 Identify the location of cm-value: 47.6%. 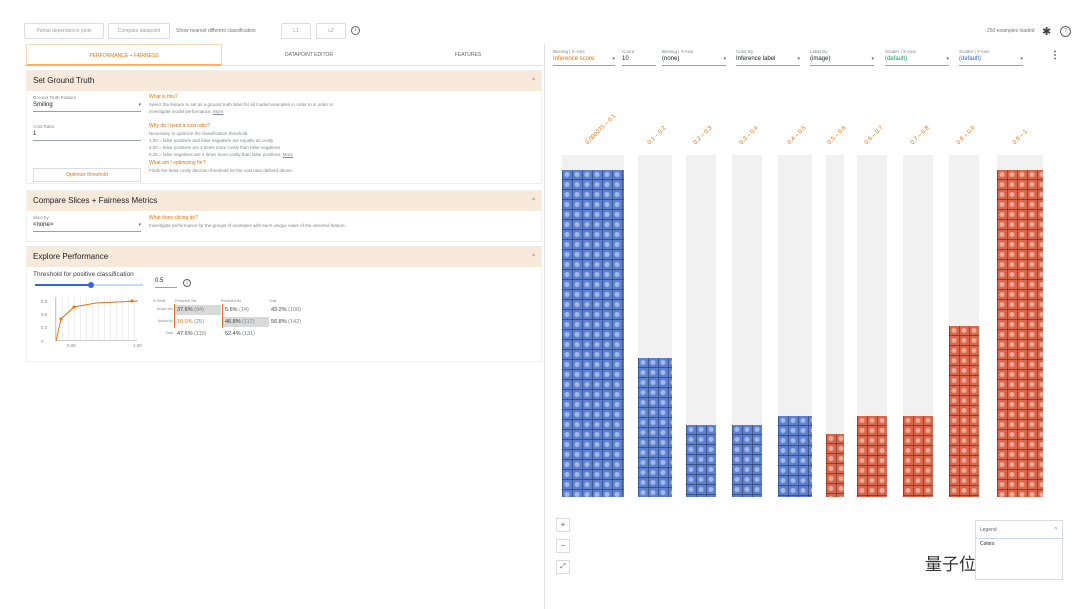
(185, 334).